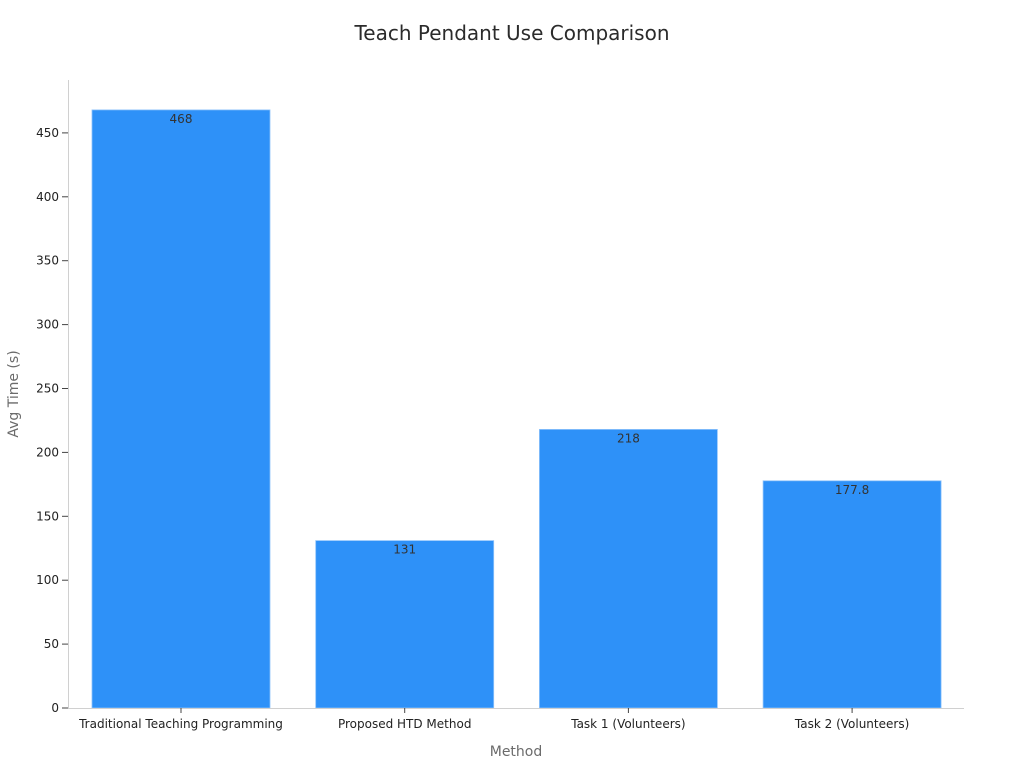  I want to click on y-tick-label-8: 400, so click(47, 197).